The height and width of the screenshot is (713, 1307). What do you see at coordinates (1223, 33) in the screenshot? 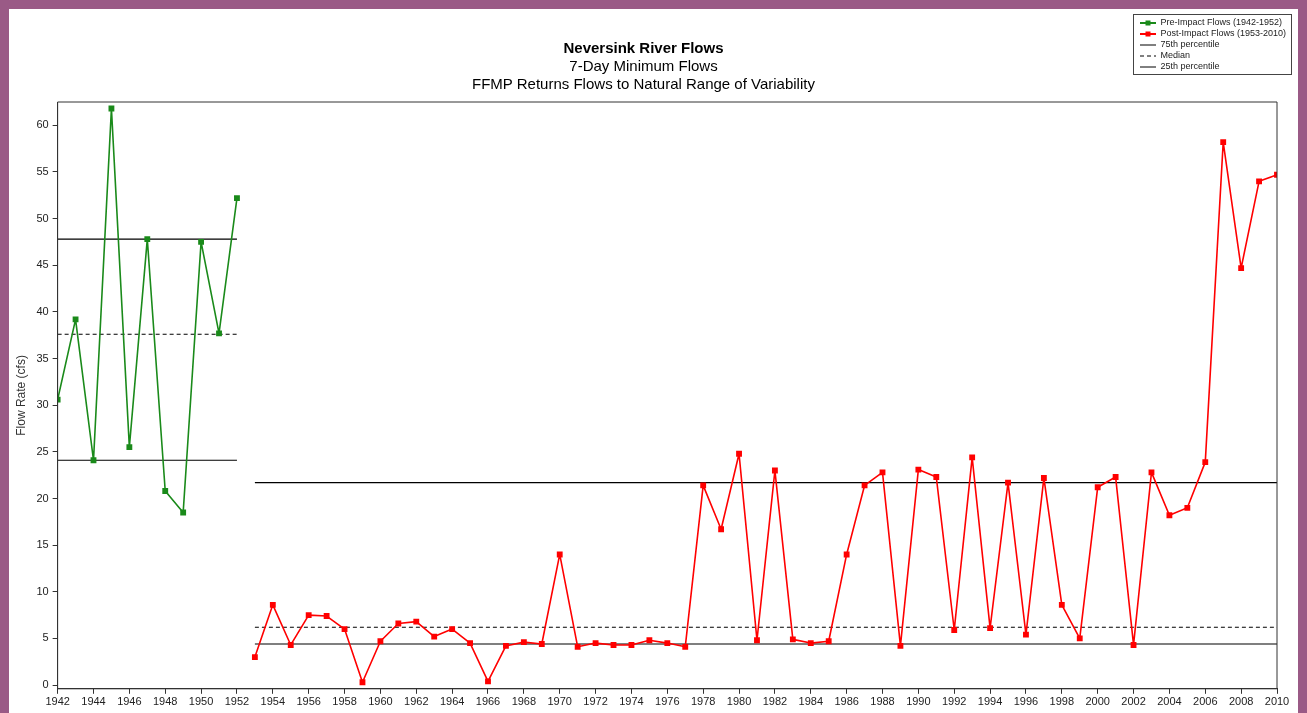
I see `legend-label: Post-Impact Flows (1953-2010)` at bounding box center [1223, 33].